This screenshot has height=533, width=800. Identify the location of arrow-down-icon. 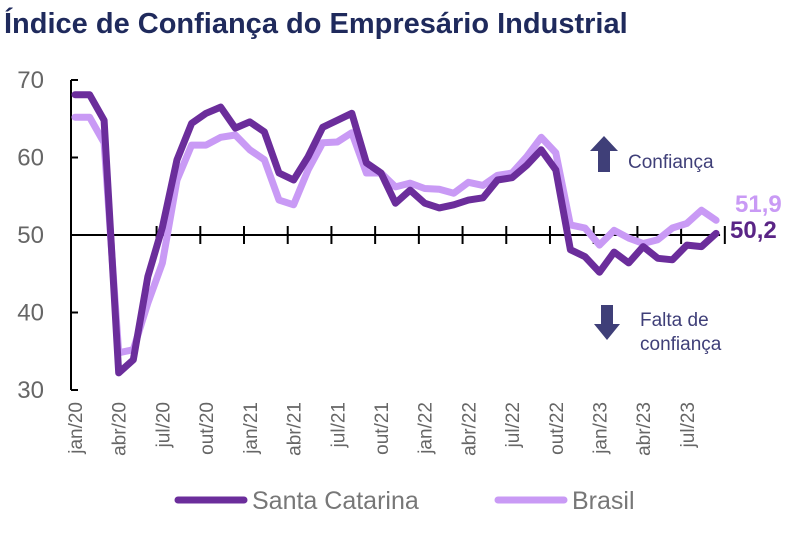
(607, 322).